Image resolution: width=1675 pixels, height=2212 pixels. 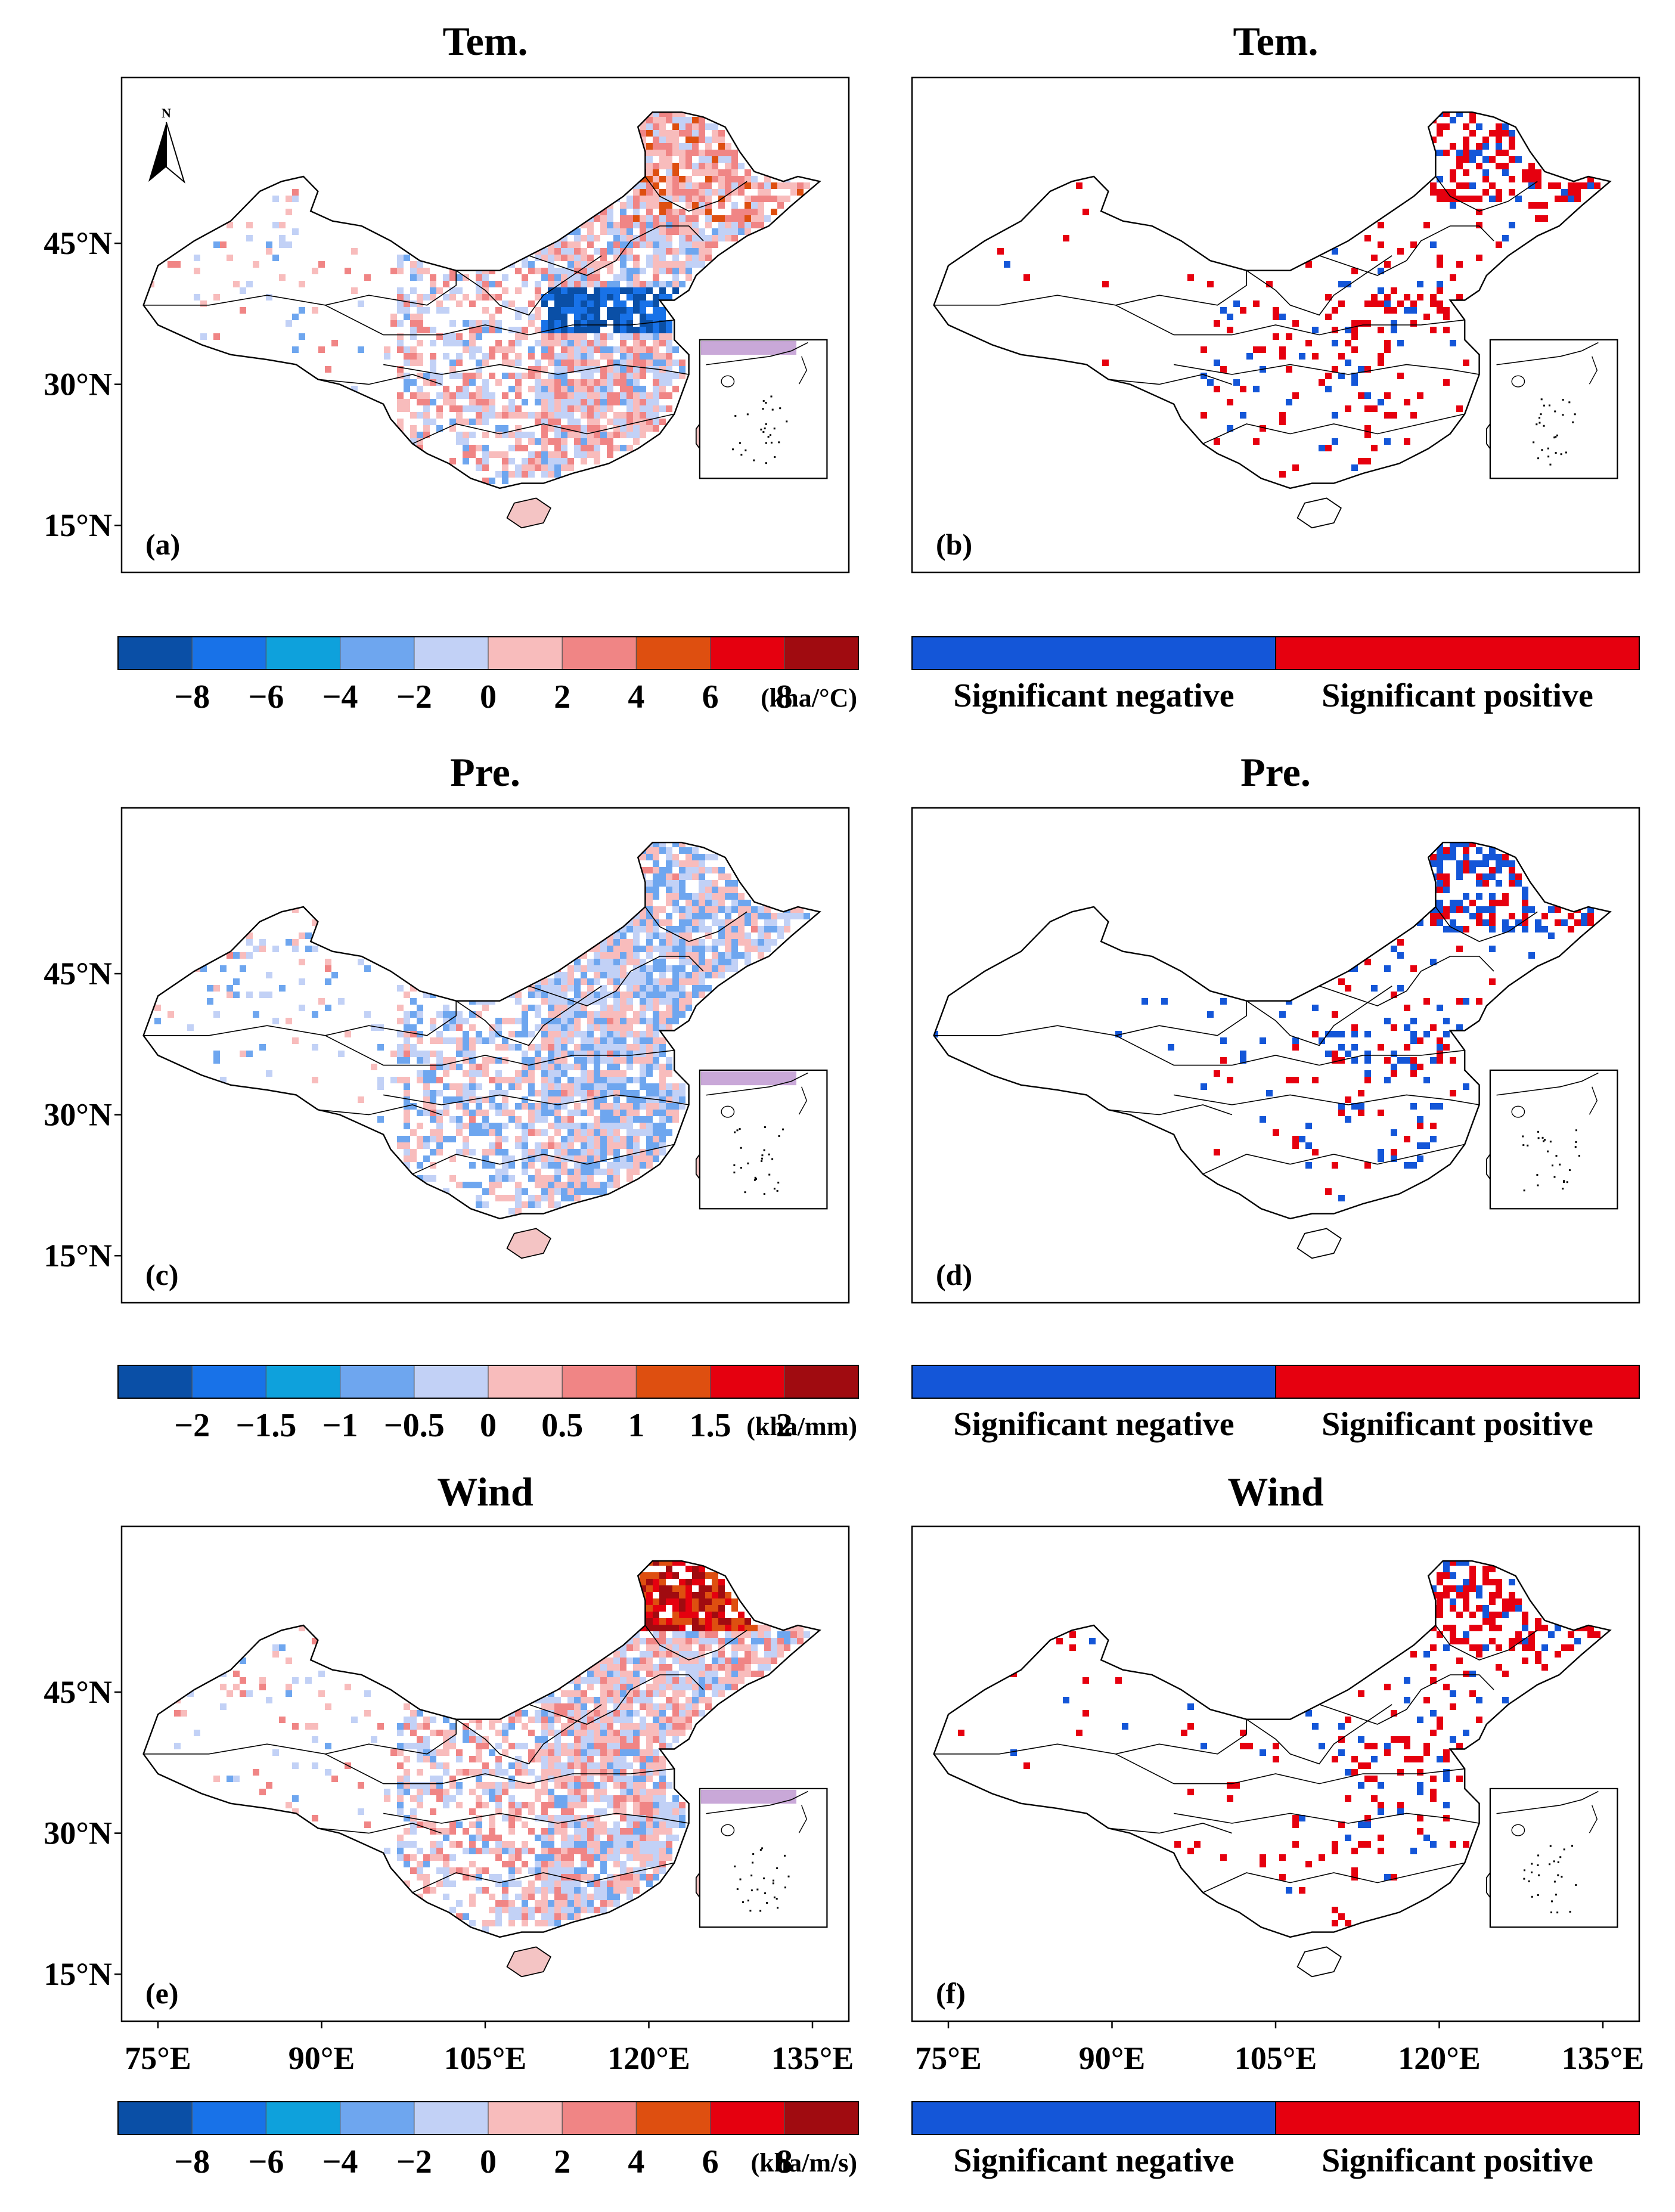 I want to click on legend-positive-label-d: Significant positive, so click(x=1457, y=1424).